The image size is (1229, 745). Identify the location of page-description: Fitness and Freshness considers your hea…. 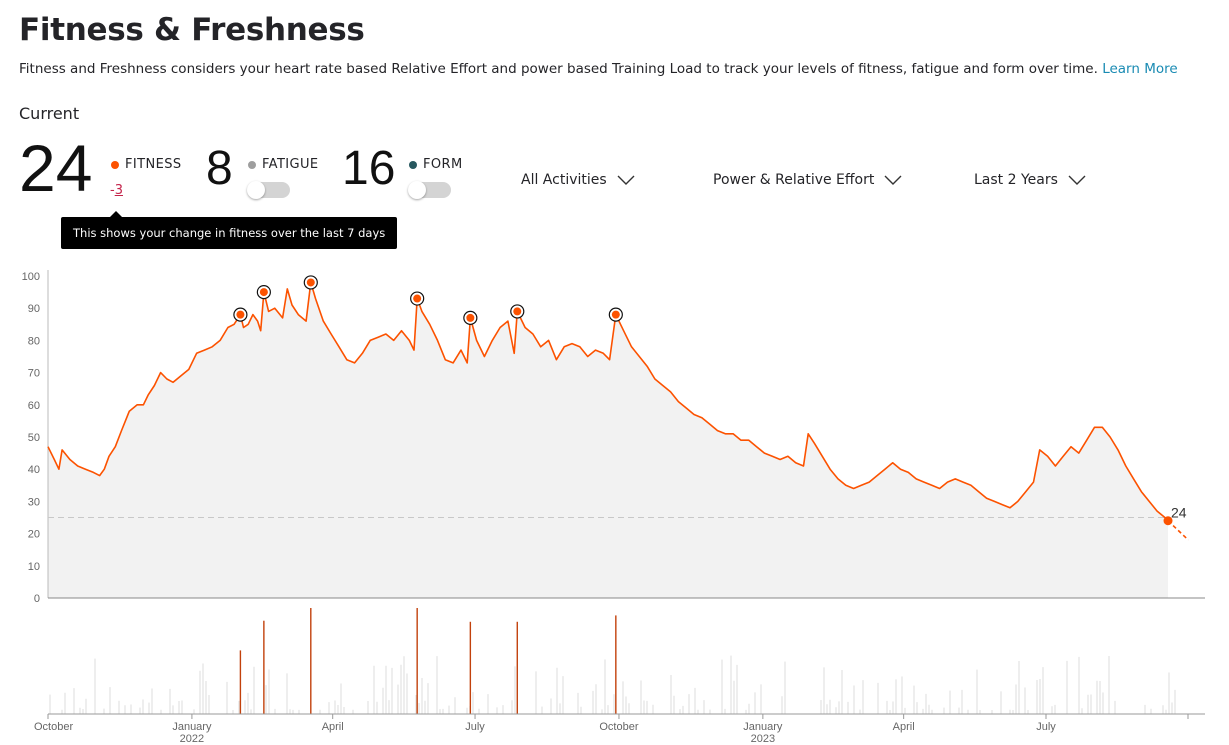
(598, 69).